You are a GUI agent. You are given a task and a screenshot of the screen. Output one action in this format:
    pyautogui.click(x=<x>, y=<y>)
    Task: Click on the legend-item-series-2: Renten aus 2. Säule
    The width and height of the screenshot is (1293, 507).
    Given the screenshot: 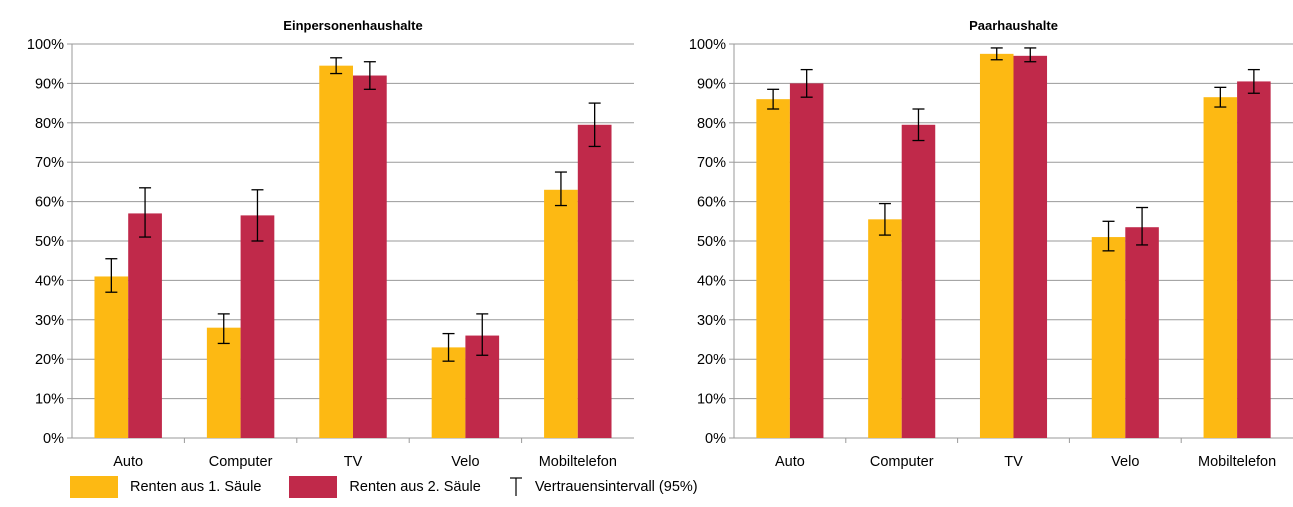 What is the action you would take?
    pyautogui.click(x=385, y=487)
    